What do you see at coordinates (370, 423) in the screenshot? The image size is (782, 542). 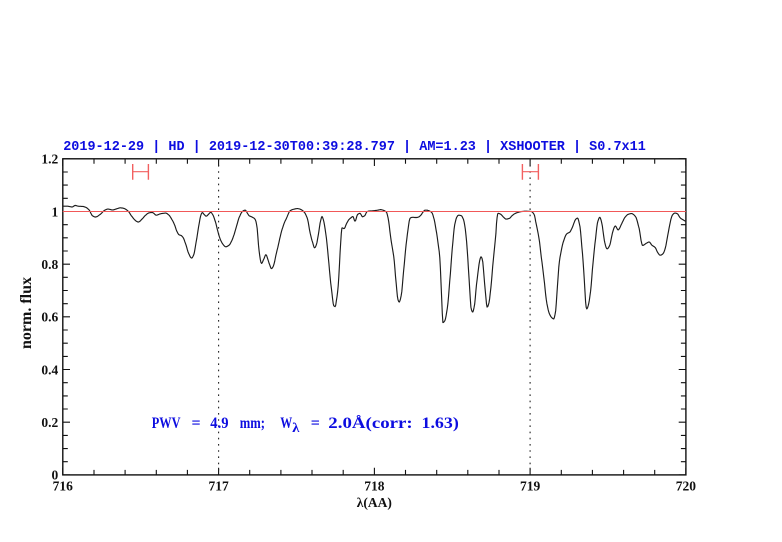 I see `svg-text: 2.0Å(corr:` at bounding box center [370, 423].